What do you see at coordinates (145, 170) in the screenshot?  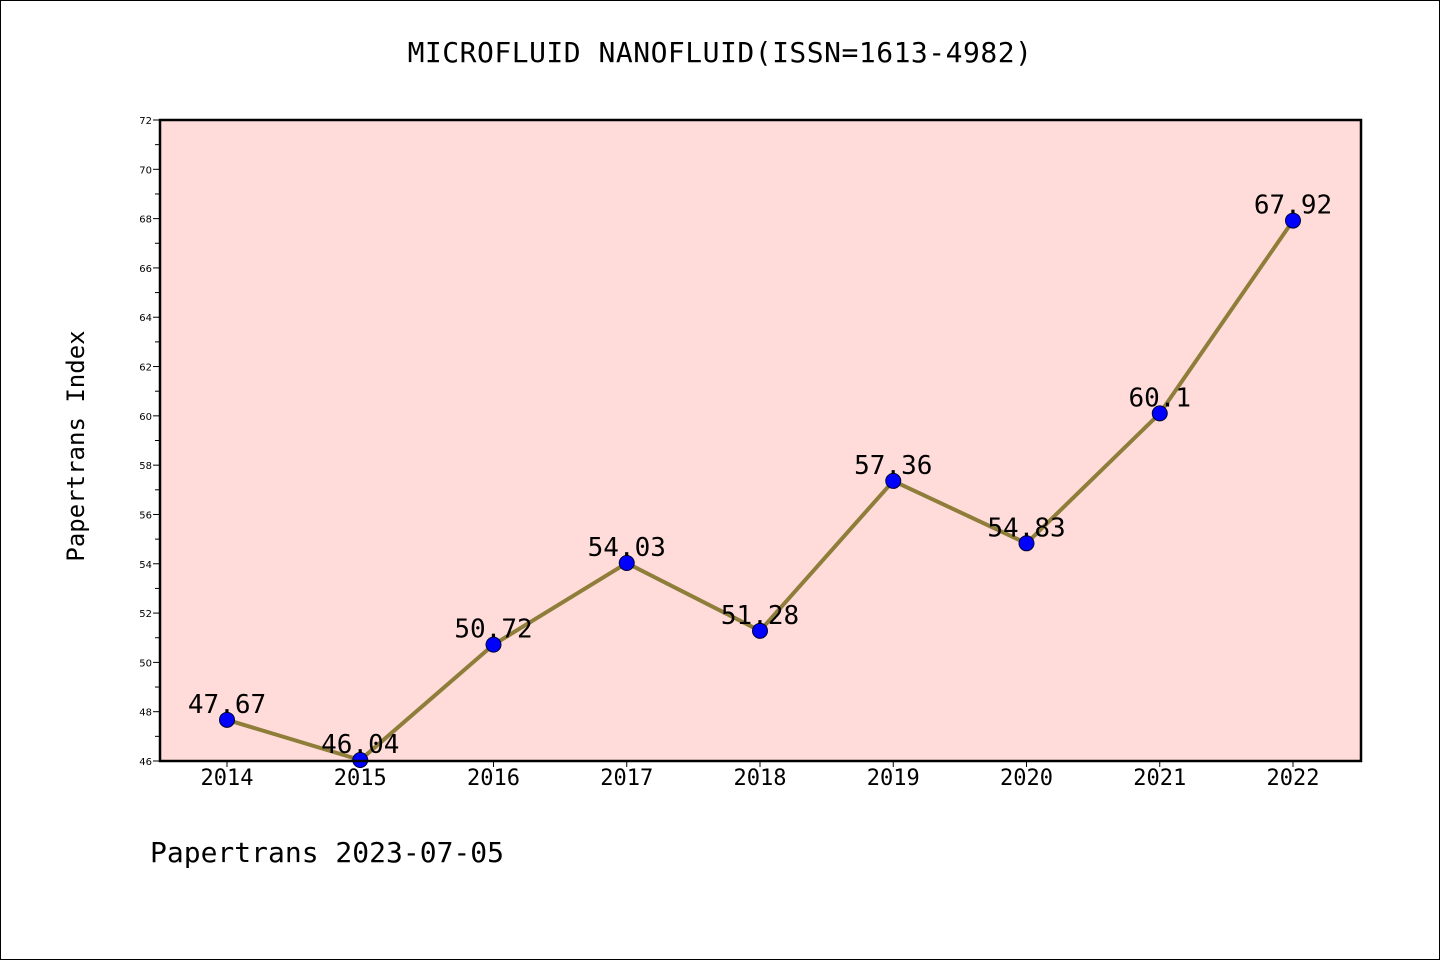 I see `y-tick-label: 70` at bounding box center [145, 170].